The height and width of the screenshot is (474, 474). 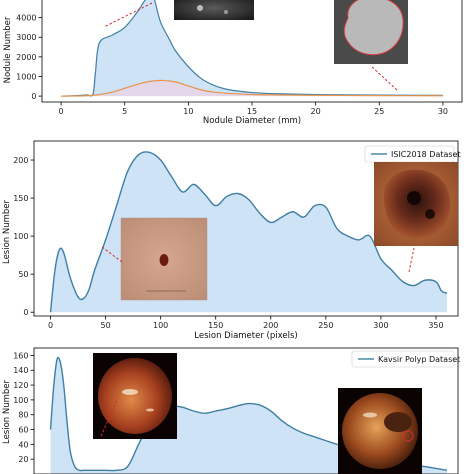 I want to click on y-tick-label: 50, so click(x=23, y=274).